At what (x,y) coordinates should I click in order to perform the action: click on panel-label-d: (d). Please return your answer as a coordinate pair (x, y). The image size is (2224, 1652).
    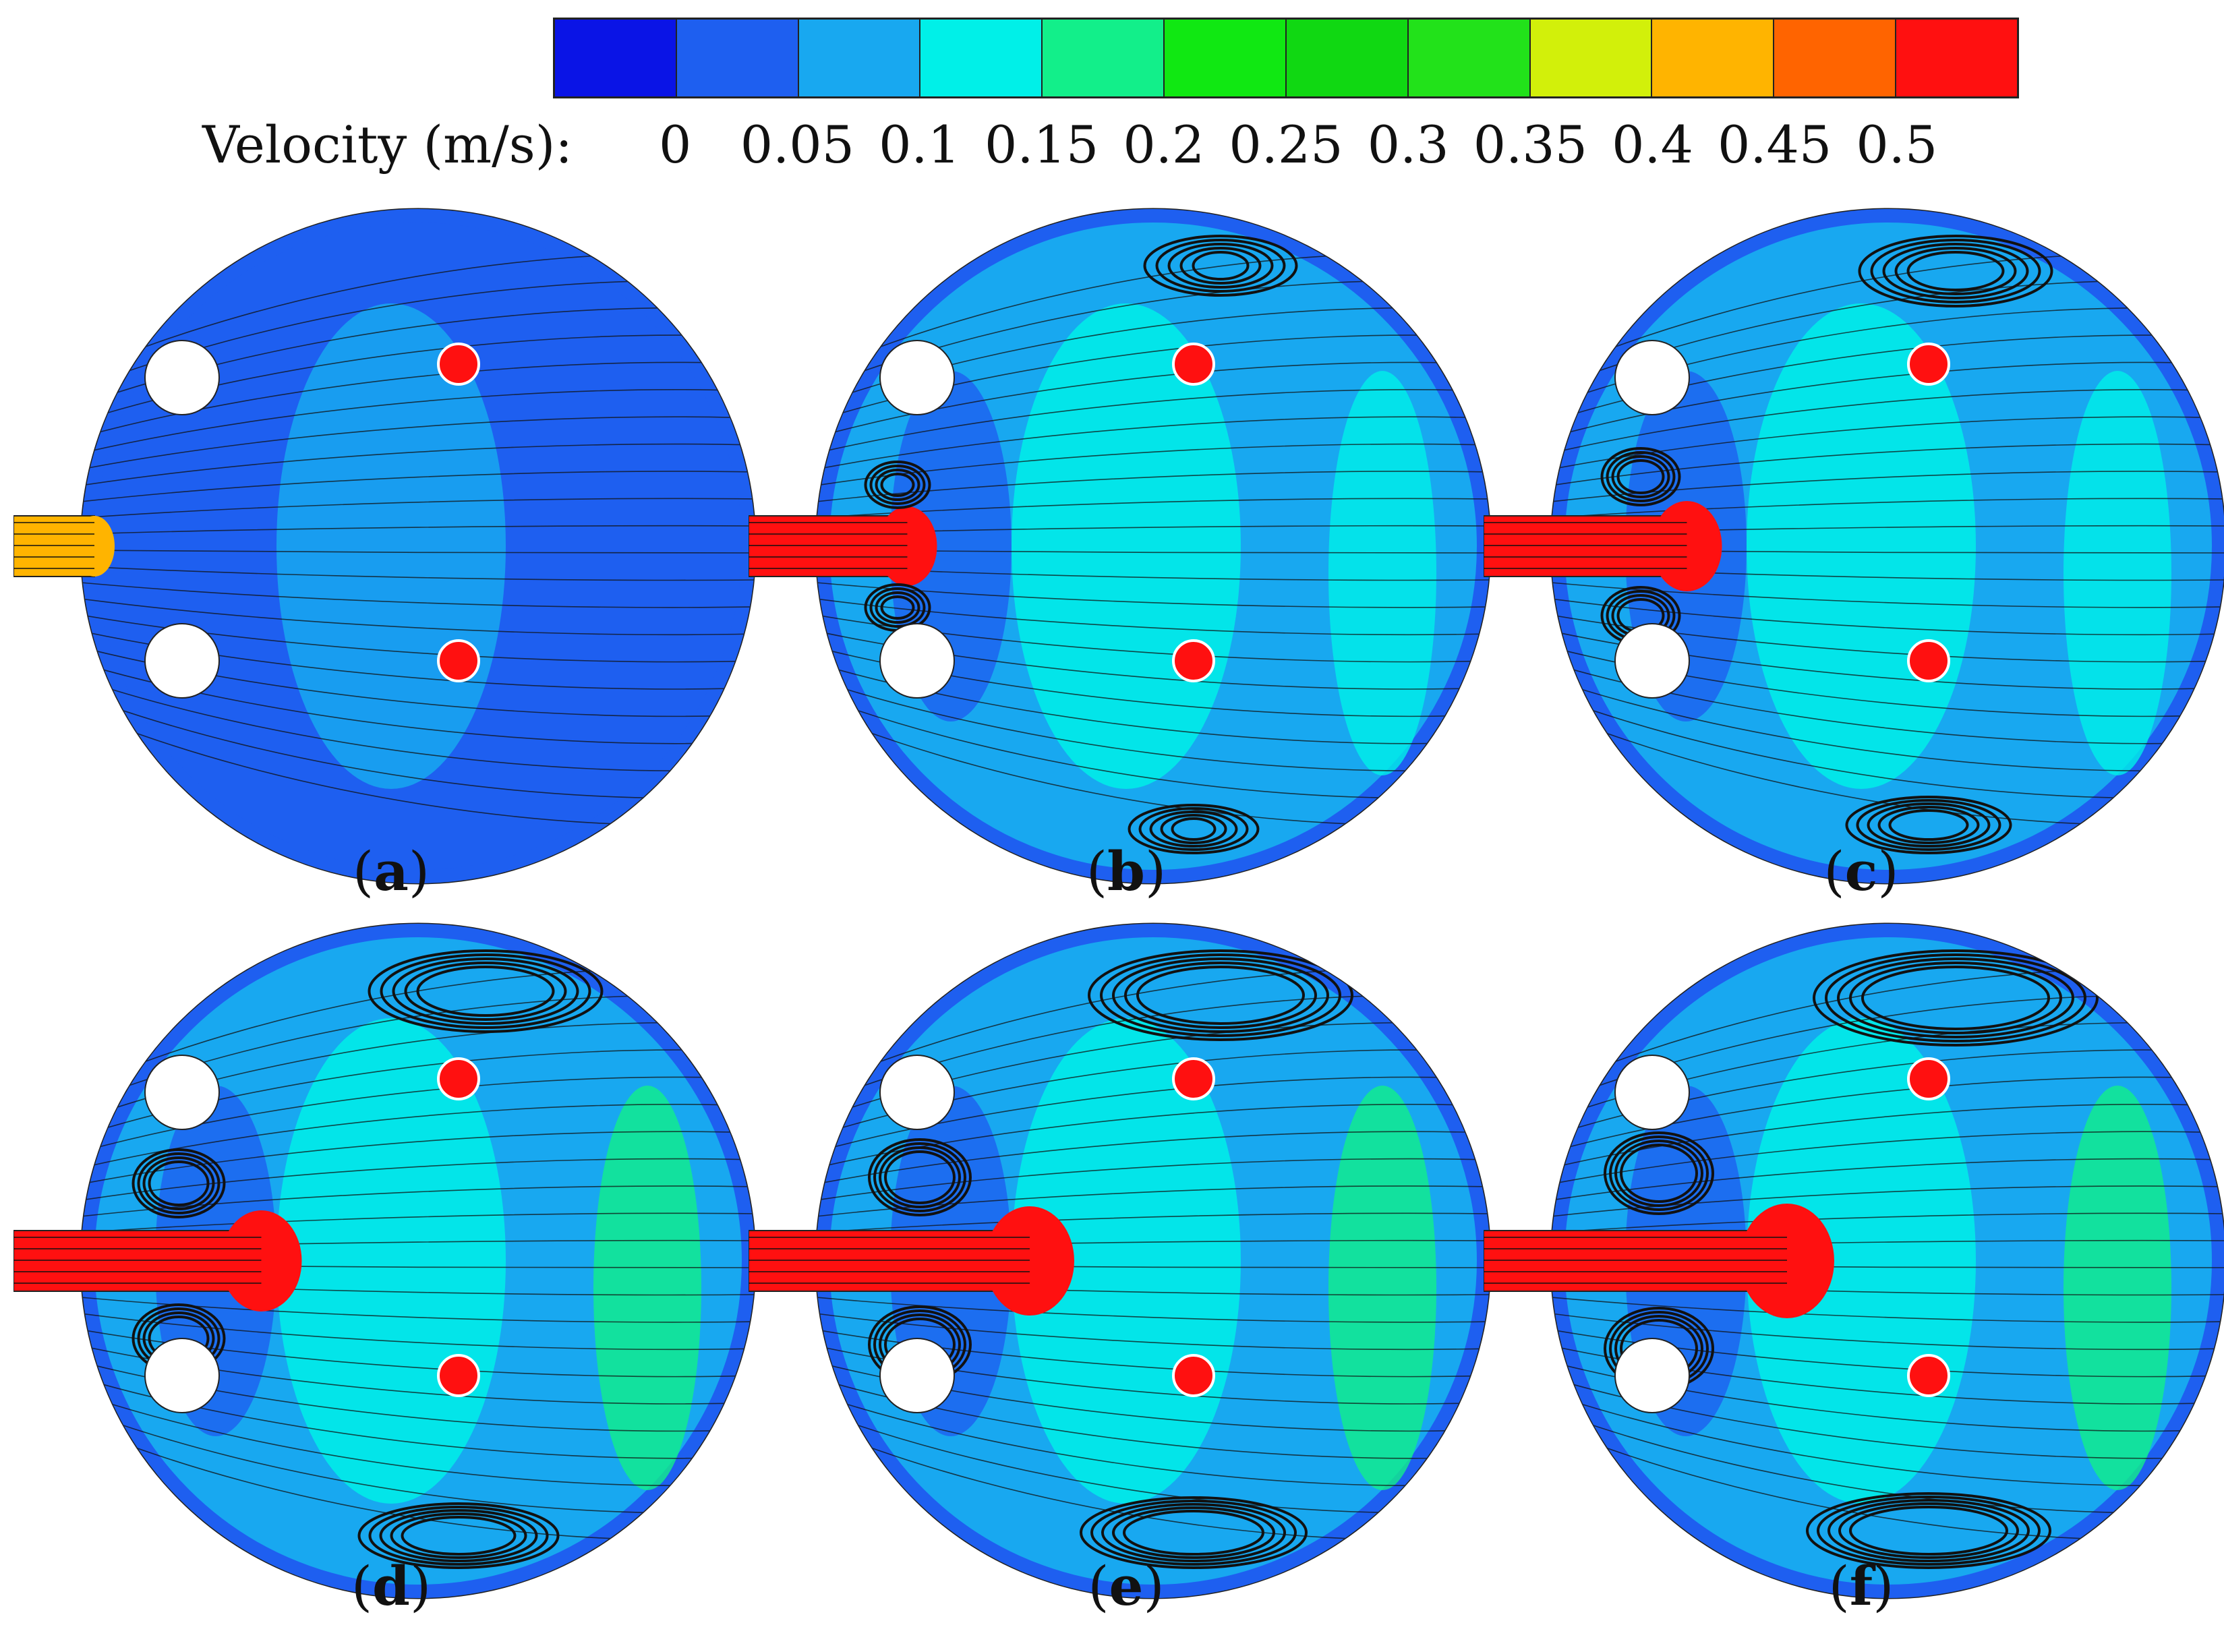
    Looking at the image, I should click on (392, 1586).